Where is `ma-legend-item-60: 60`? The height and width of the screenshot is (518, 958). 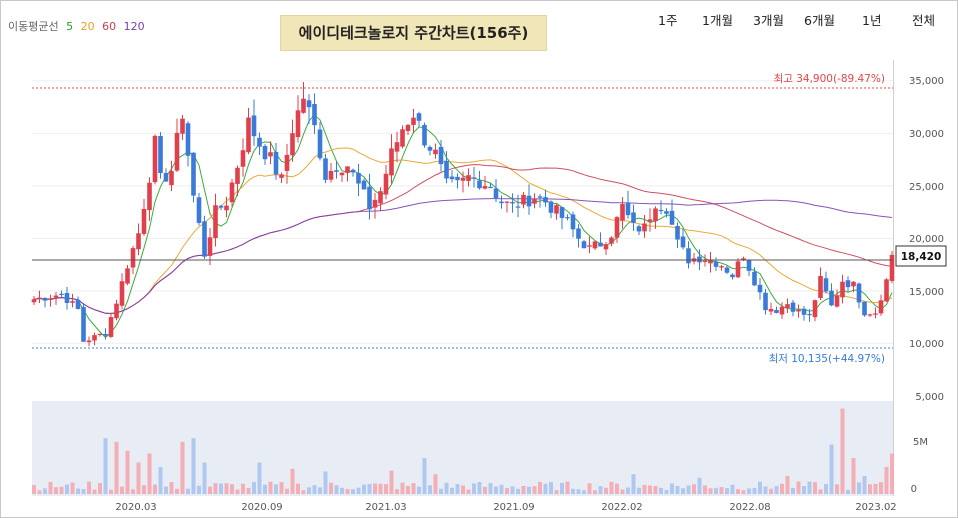
ma-legend-item-60: 60 is located at coordinates (109, 26).